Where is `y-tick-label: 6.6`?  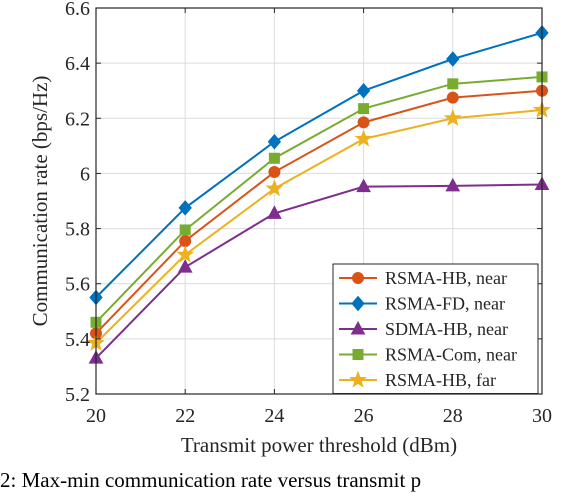 y-tick-label: 6.6 is located at coordinates (77, 10).